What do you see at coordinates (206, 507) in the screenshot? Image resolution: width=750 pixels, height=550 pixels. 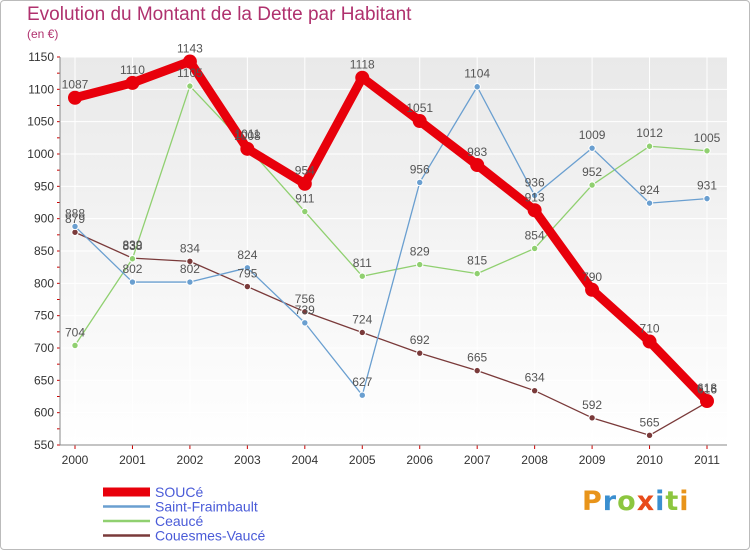 I see `legend-label: Saint-Fraimbault` at bounding box center [206, 507].